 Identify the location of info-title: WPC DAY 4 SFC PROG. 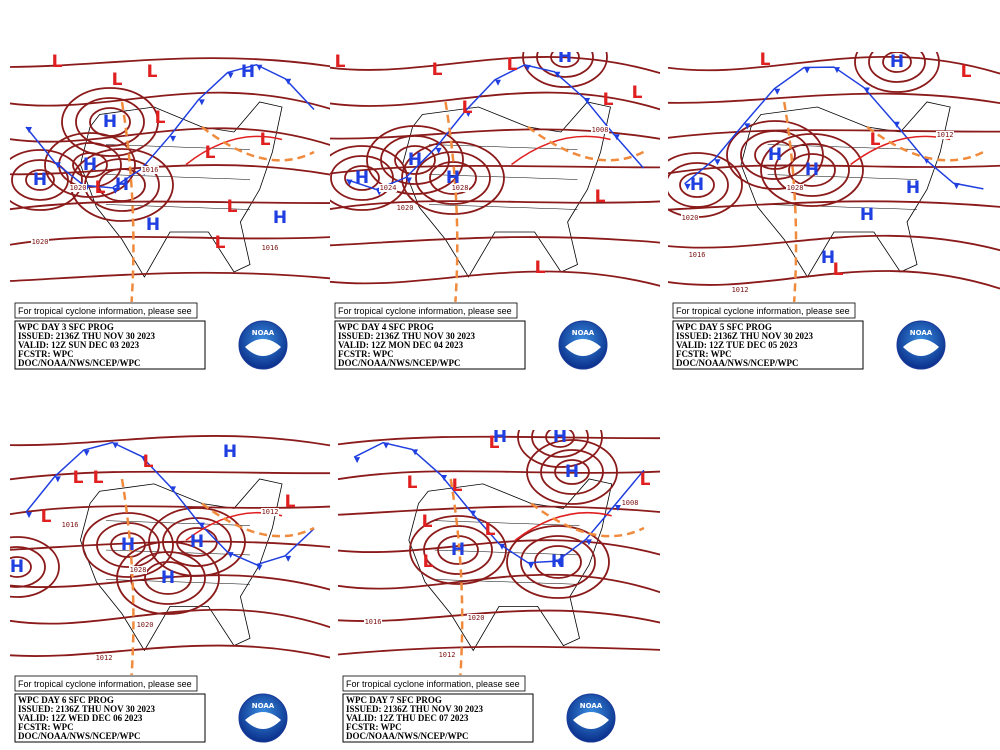
(386, 327).